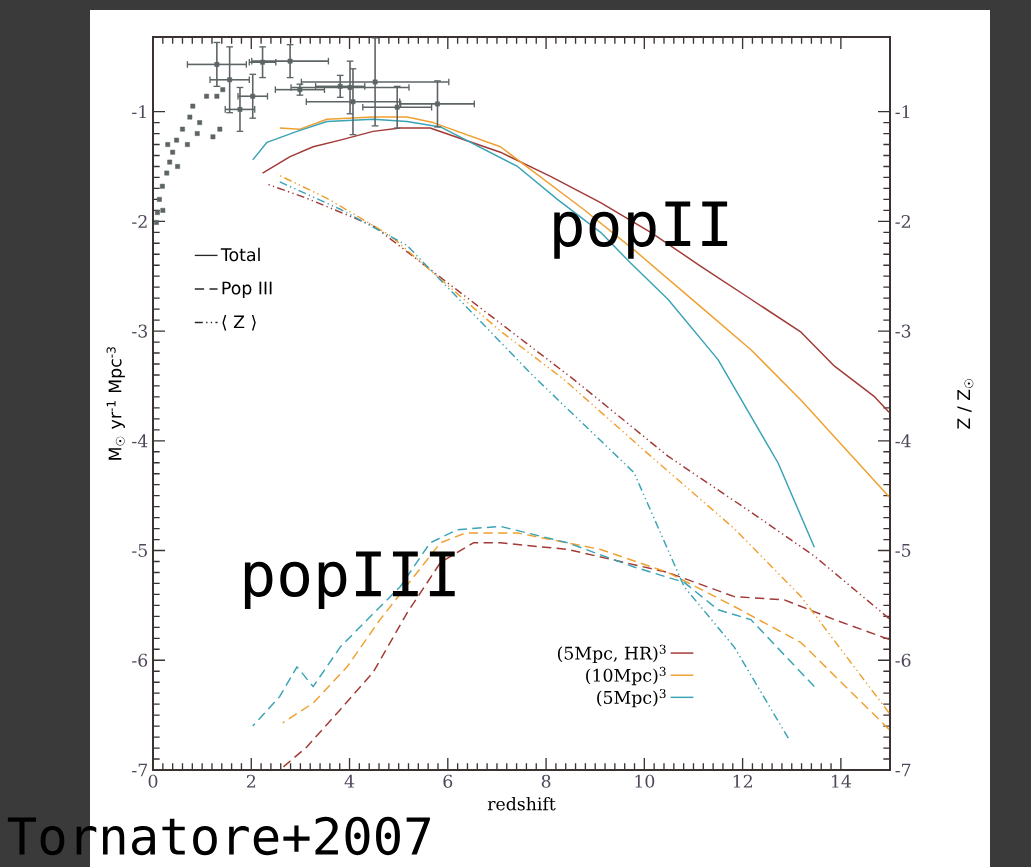  I want to click on y2-axis-title: Z / Z$_{☉}$, so click(965, 404).